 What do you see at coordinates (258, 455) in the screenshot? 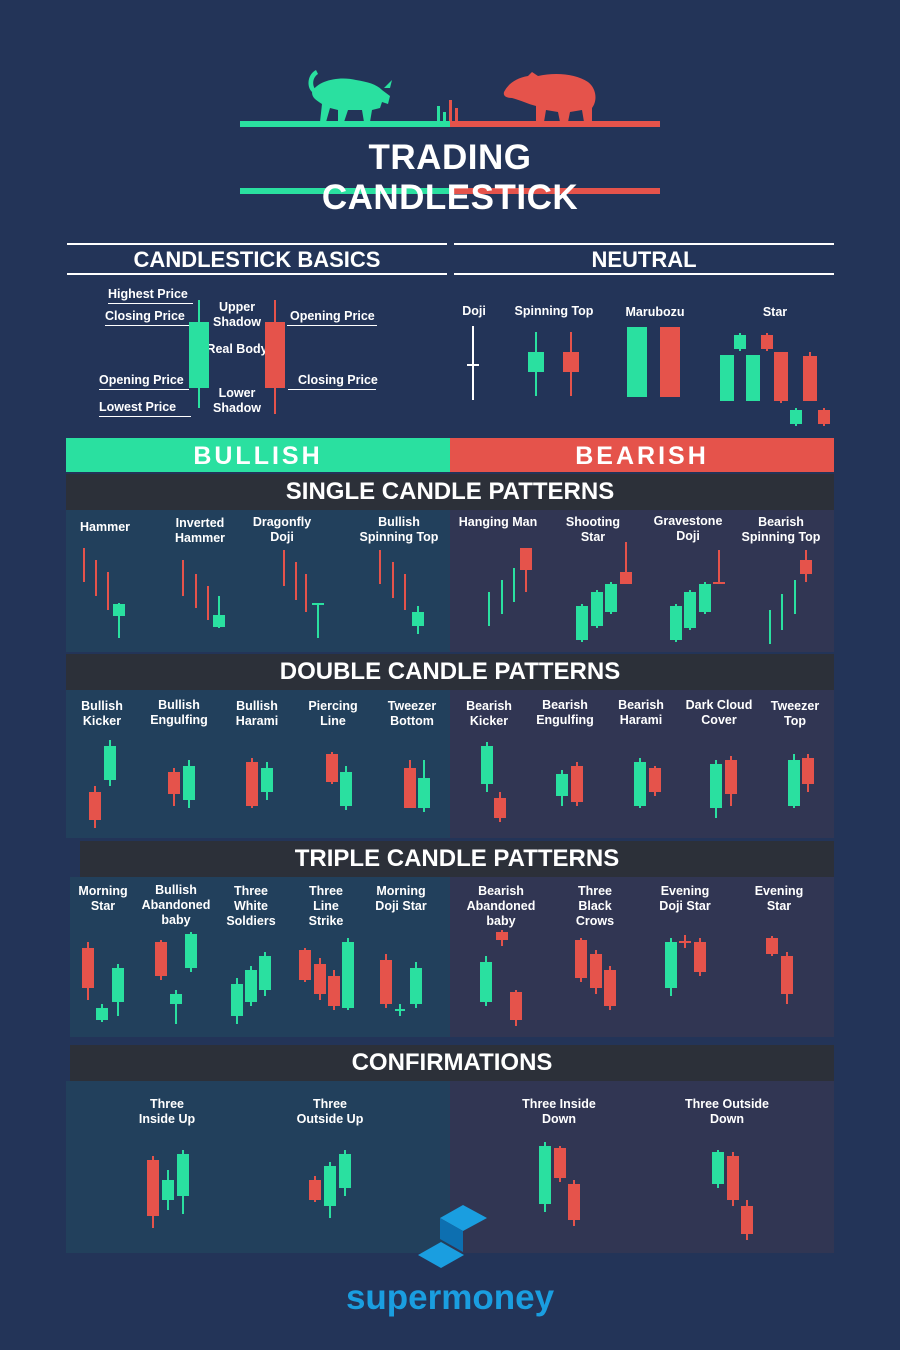
I see `bullish-banner: BULLISH` at bounding box center [258, 455].